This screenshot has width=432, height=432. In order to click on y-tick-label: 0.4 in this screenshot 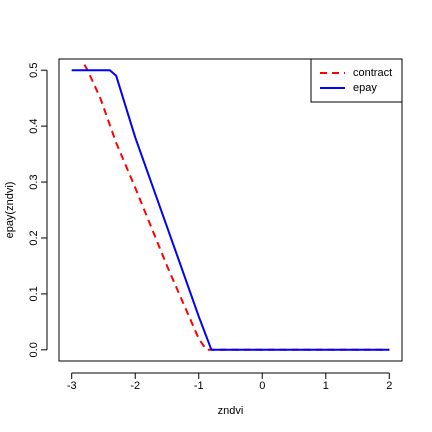, I will do `click(34, 125)`.